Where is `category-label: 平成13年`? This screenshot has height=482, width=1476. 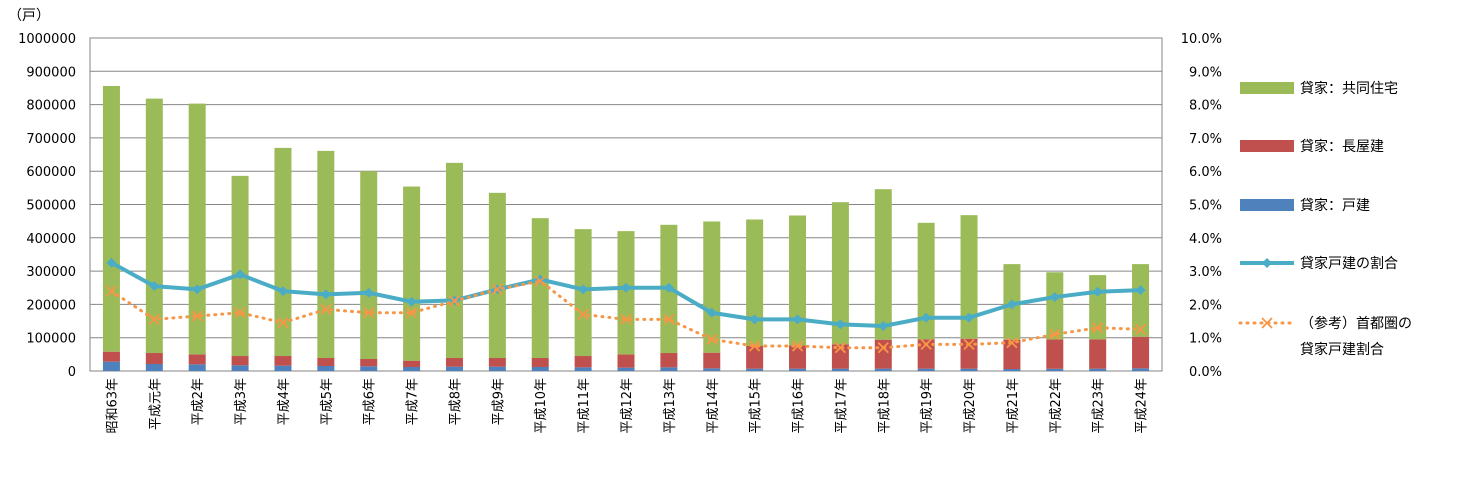 category-label: 平成13年 is located at coordinates (670, 406).